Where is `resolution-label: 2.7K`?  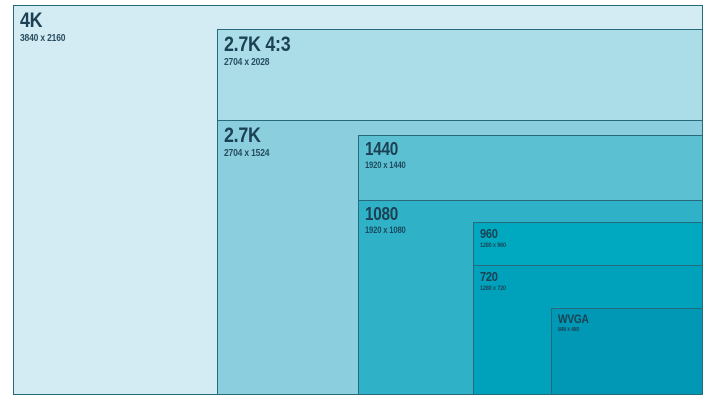
resolution-label: 2.7K is located at coordinates (242, 135).